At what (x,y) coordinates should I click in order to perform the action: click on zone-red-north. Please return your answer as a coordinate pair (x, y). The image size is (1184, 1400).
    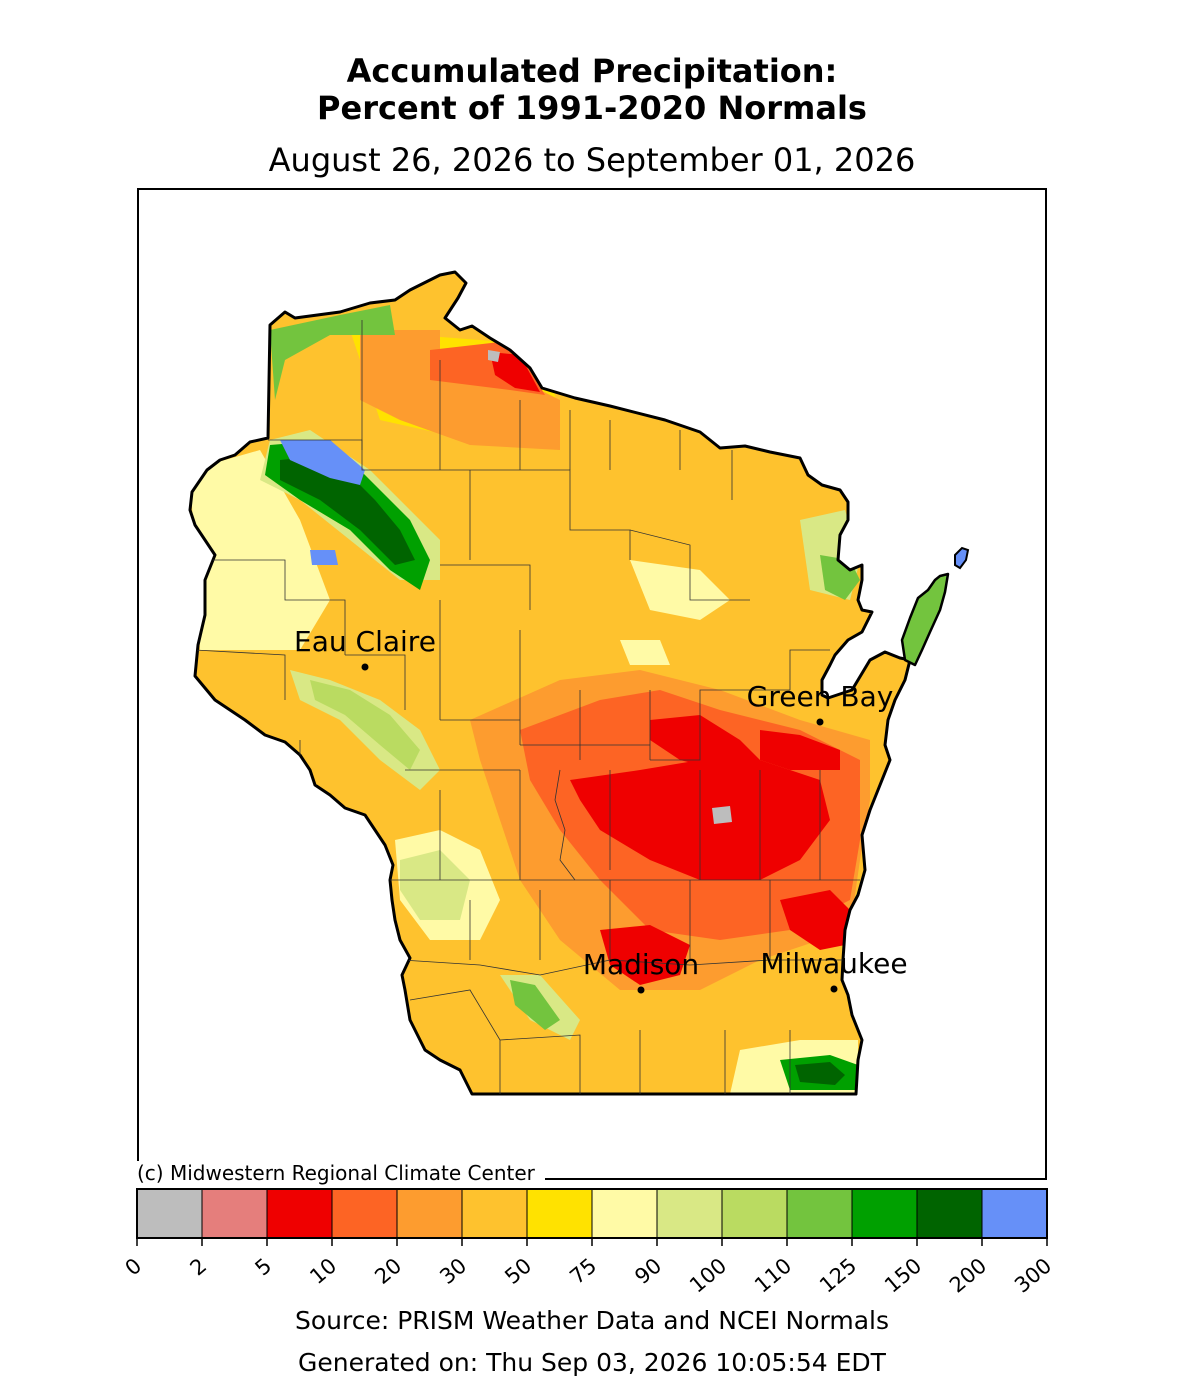
    Looking at the image, I should click on (705, 742).